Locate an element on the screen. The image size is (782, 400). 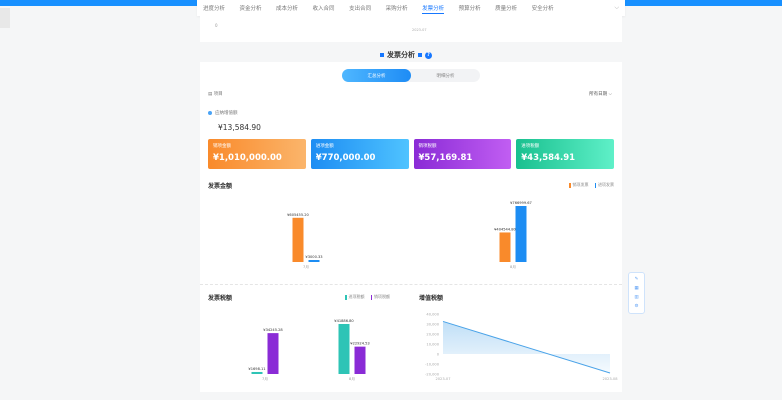
vat-label: 应纳增值额 is located at coordinates (223, 113).